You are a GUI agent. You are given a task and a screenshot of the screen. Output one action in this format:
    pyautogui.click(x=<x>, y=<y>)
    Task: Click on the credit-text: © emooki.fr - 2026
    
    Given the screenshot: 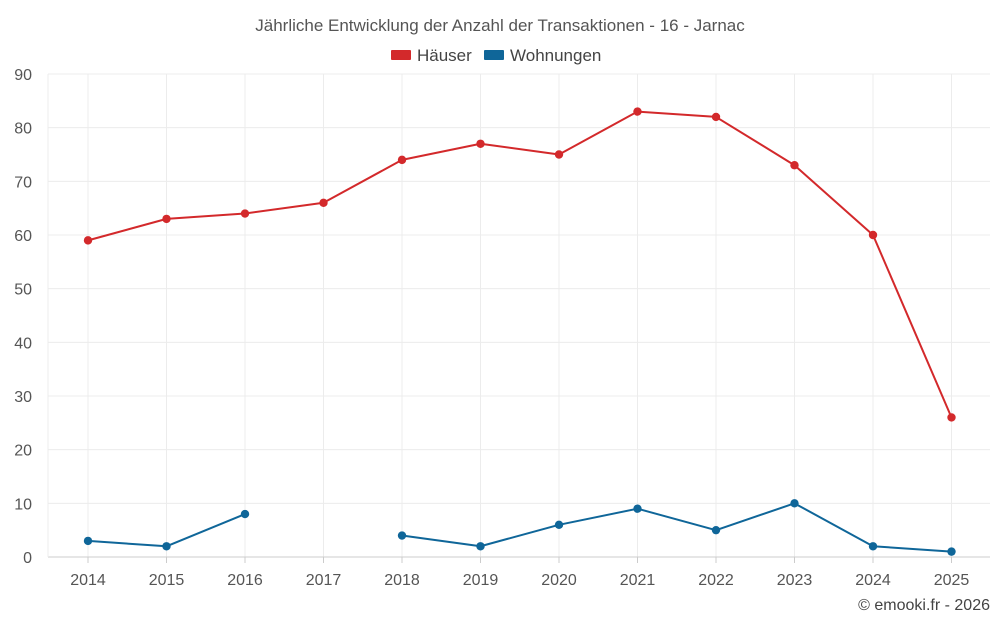 What is the action you would take?
    pyautogui.click(x=924, y=605)
    